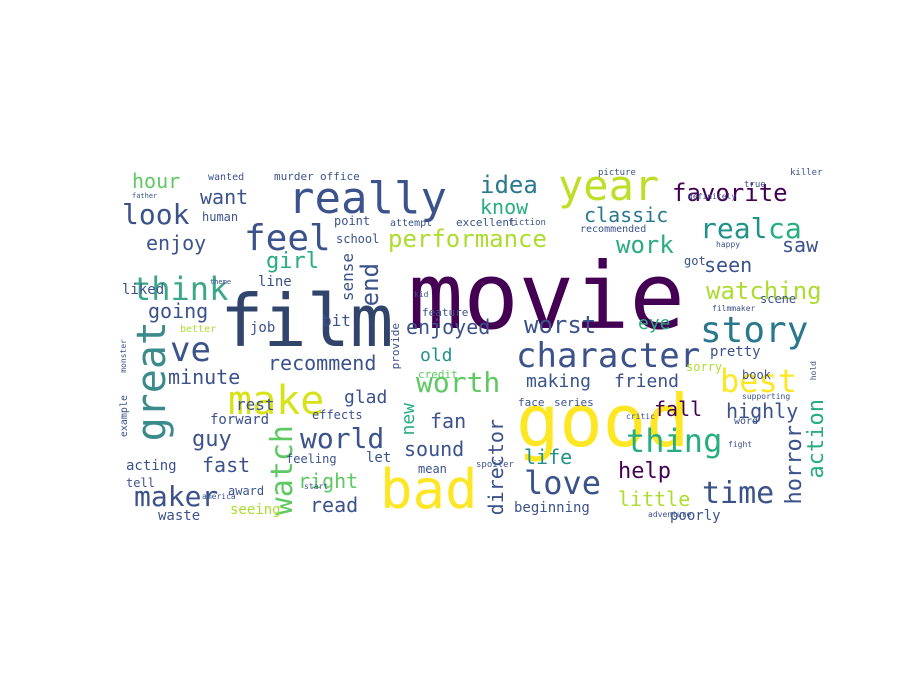 The height and width of the screenshot is (691, 921). Describe the element at coordinates (548, 457) in the screenshot. I see `word-life: life` at that location.